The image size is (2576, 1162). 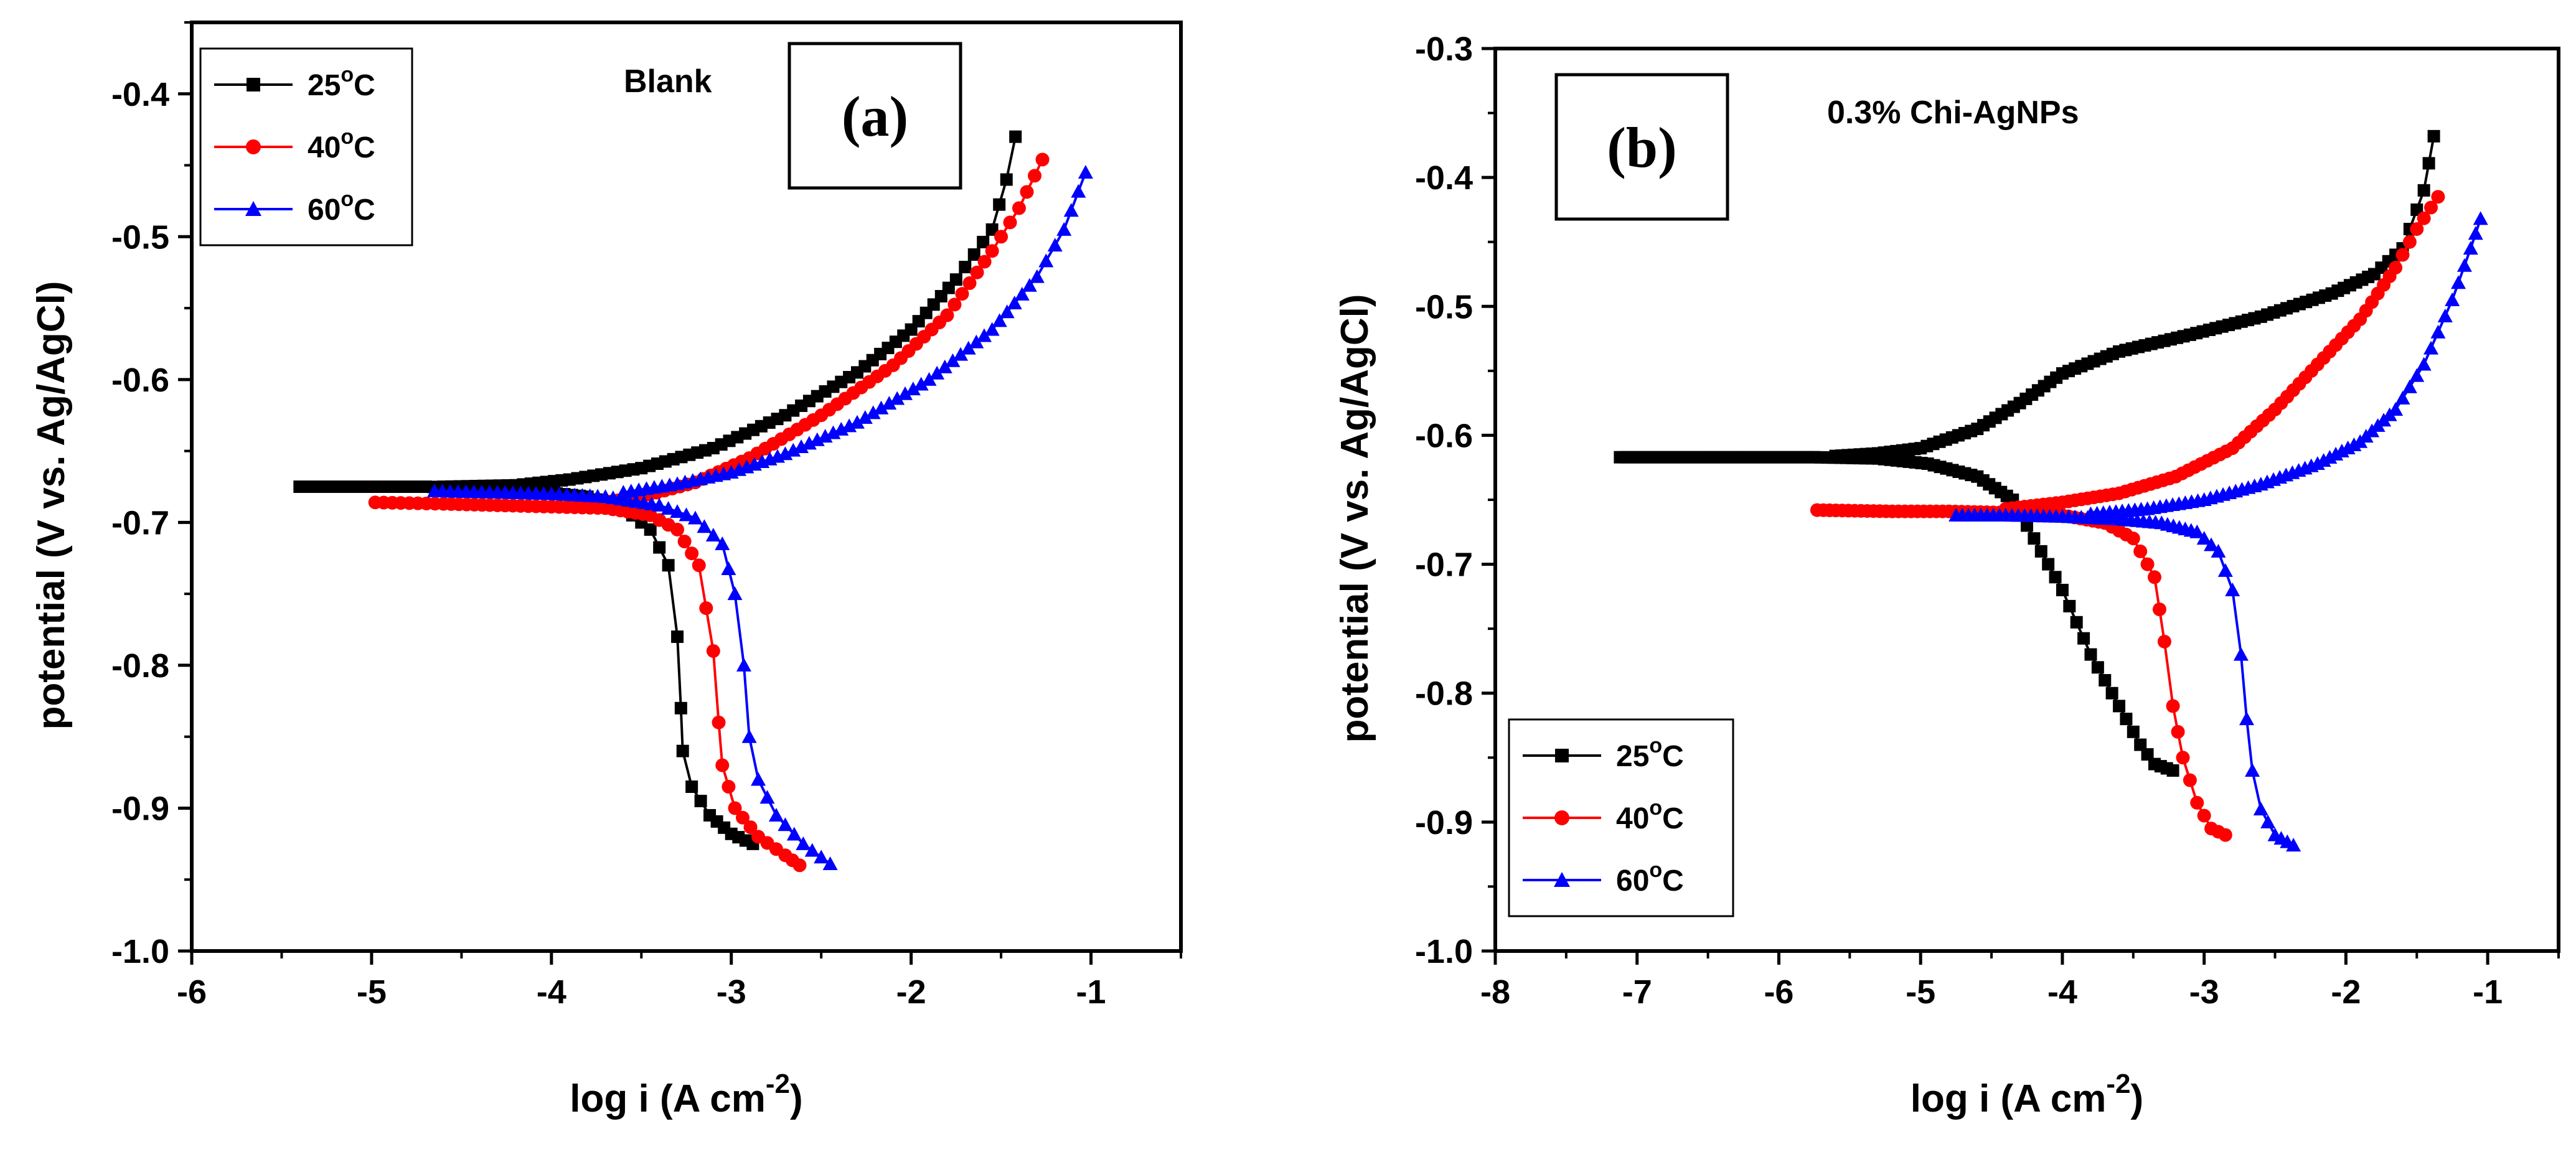 I want to click on panel-a-y-tick-label: -0.4, so click(x=140, y=94).